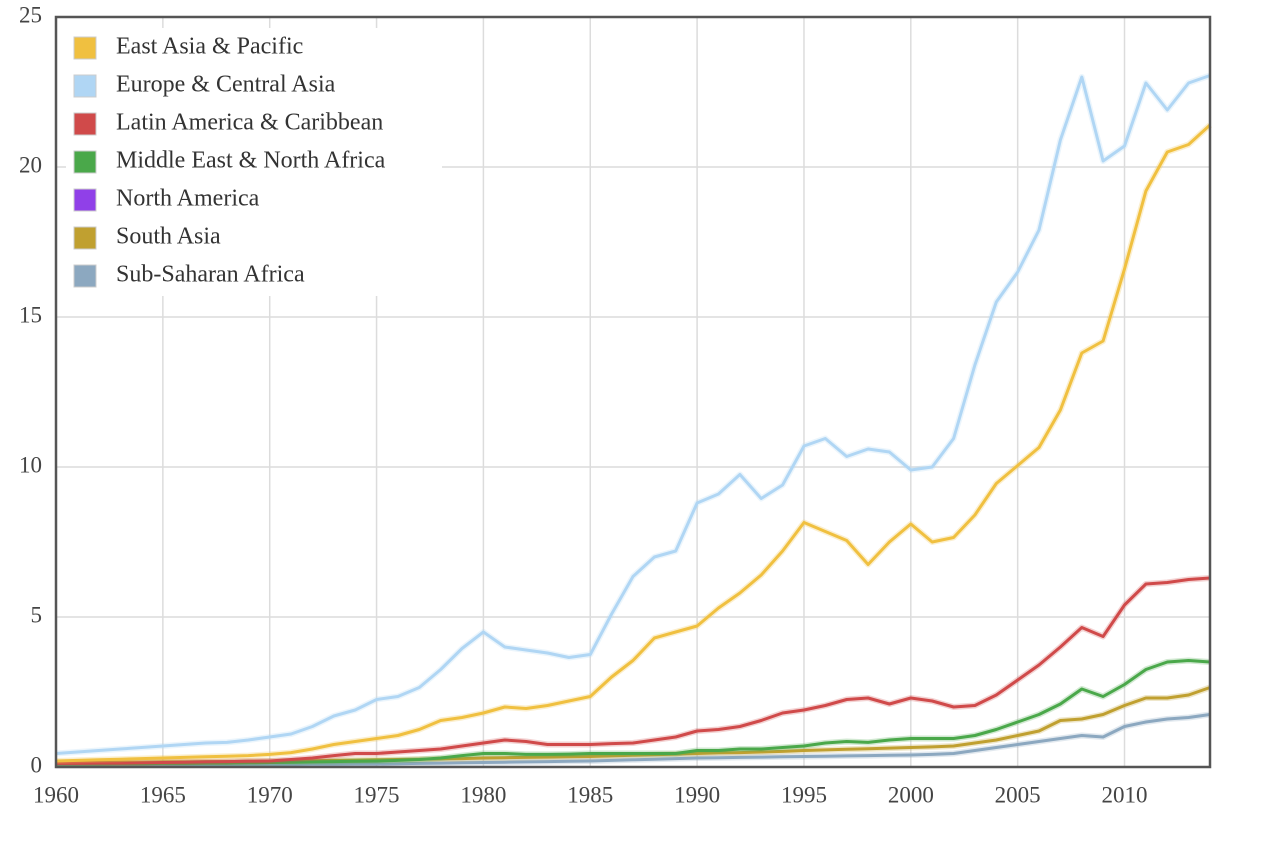  What do you see at coordinates (30, 464) in the screenshot?
I see `y-tick-label: 10` at bounding box center [30, 464].